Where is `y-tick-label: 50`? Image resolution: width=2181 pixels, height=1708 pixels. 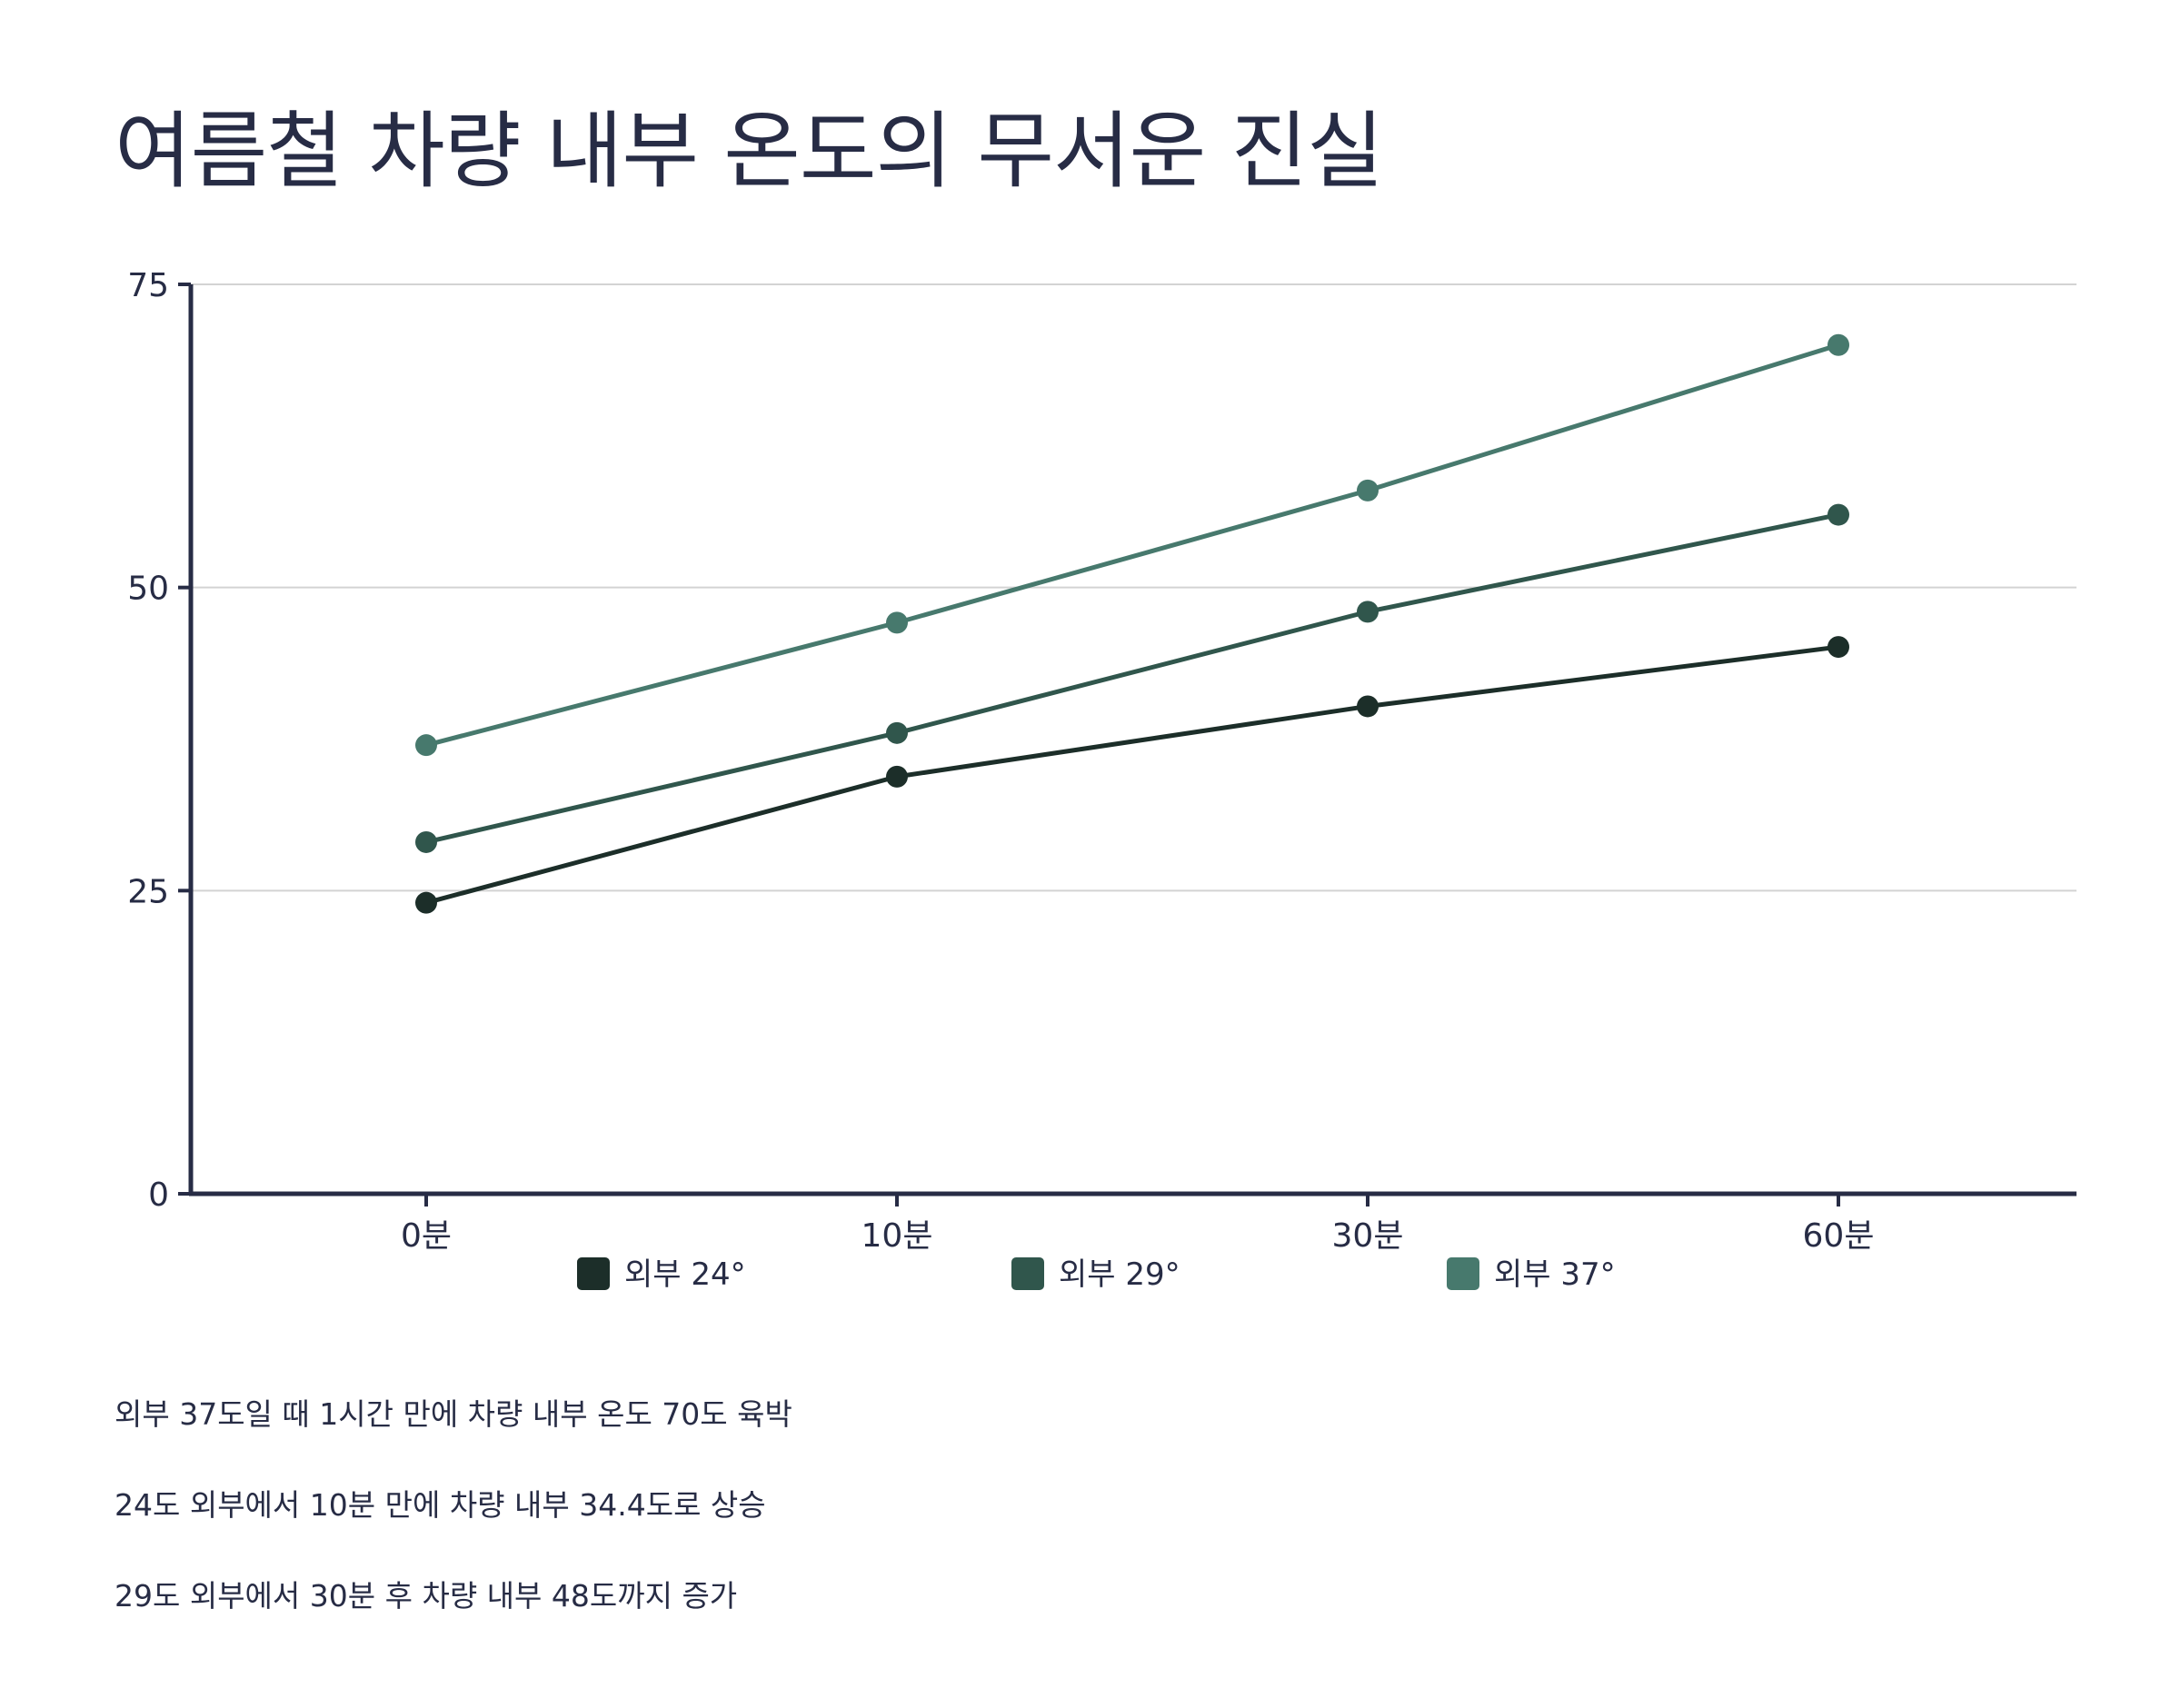
y-tick-label: 50 is located at coordinates (148, 589).